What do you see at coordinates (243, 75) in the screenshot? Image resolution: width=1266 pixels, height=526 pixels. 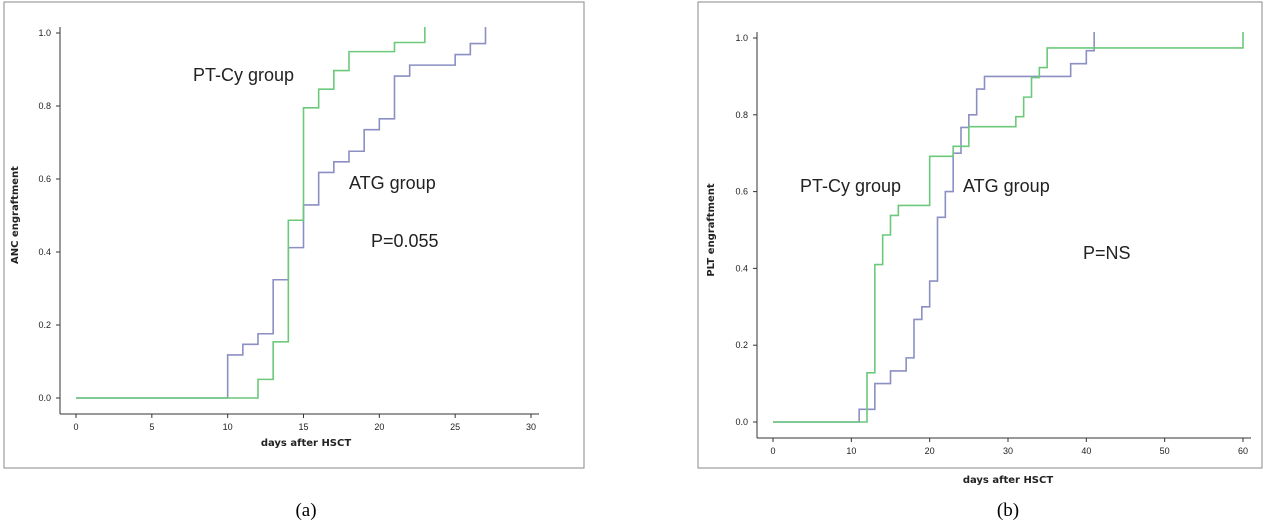 I see `annotation-ptcy-a: PT-Cy group` at bounding box center [243, 75].